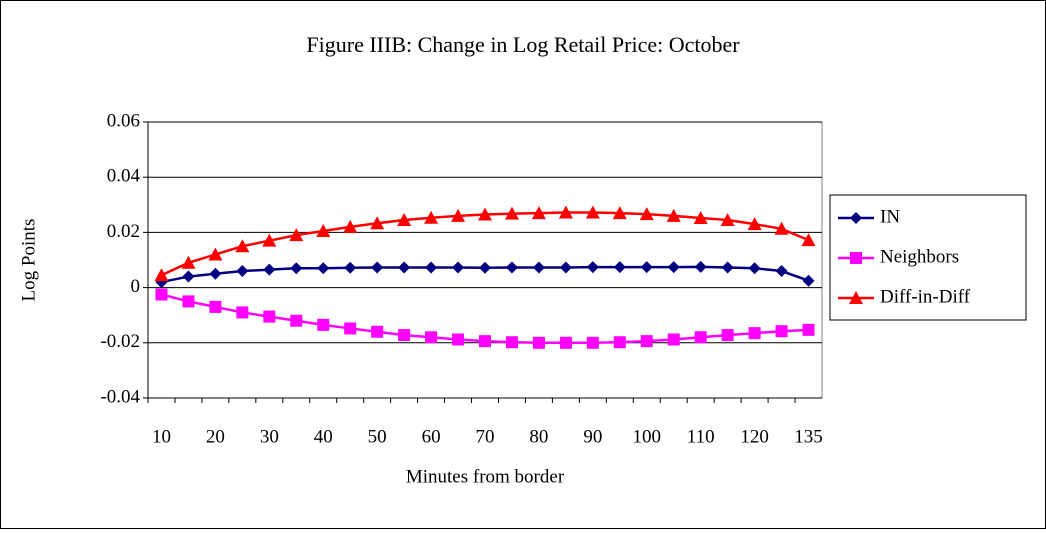 The image size is (1046, 534). Describe the element at coordinates (890, 216) in the screenshot. I see `legend-label: IN` at that location.